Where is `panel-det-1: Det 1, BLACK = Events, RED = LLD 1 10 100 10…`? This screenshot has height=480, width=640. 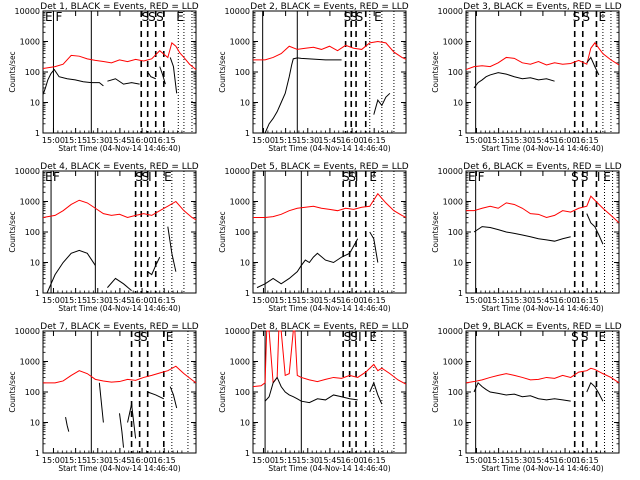 panel-det-1: Det 1, BLACK = Events, RED = LLD 1 10 100 10… is located at coordinates (103, 77).